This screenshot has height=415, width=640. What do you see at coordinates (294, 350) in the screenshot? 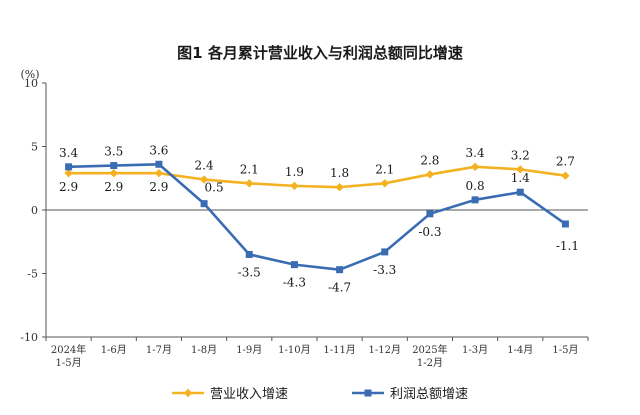
I see `x-tick-label: 1-10月` at bounding box center [294, 350].